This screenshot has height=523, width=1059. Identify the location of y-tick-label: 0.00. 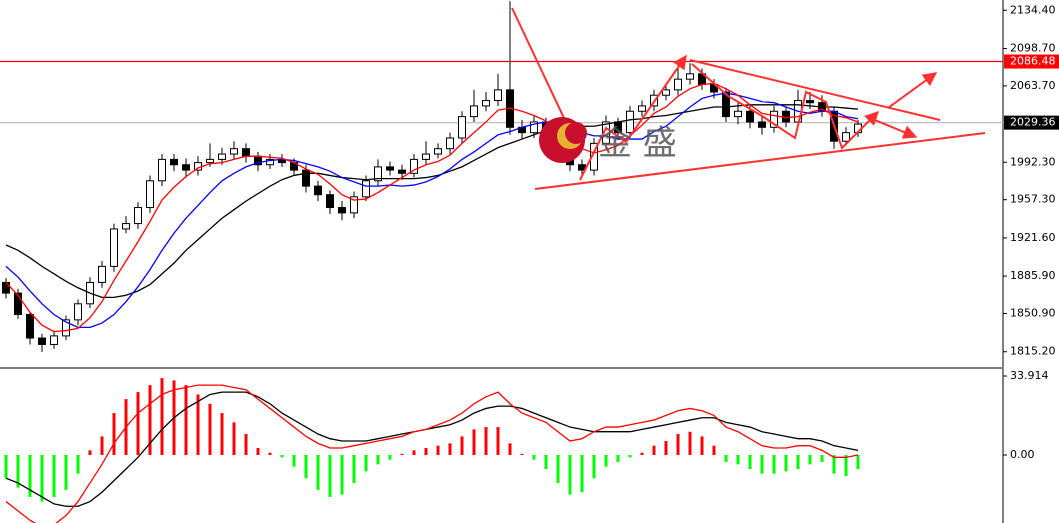
(1022, 454).